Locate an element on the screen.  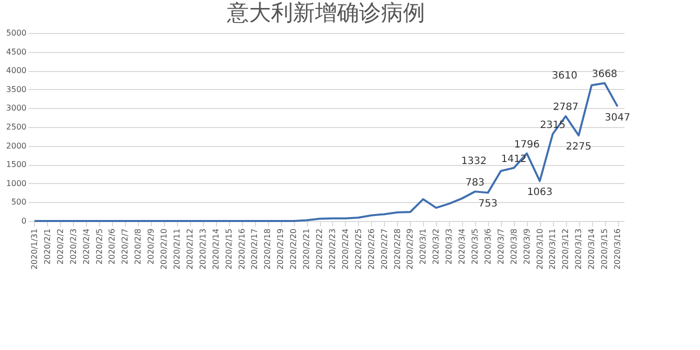
x-tick-label: 2020/2/5 is located at coordinates (99, 246).